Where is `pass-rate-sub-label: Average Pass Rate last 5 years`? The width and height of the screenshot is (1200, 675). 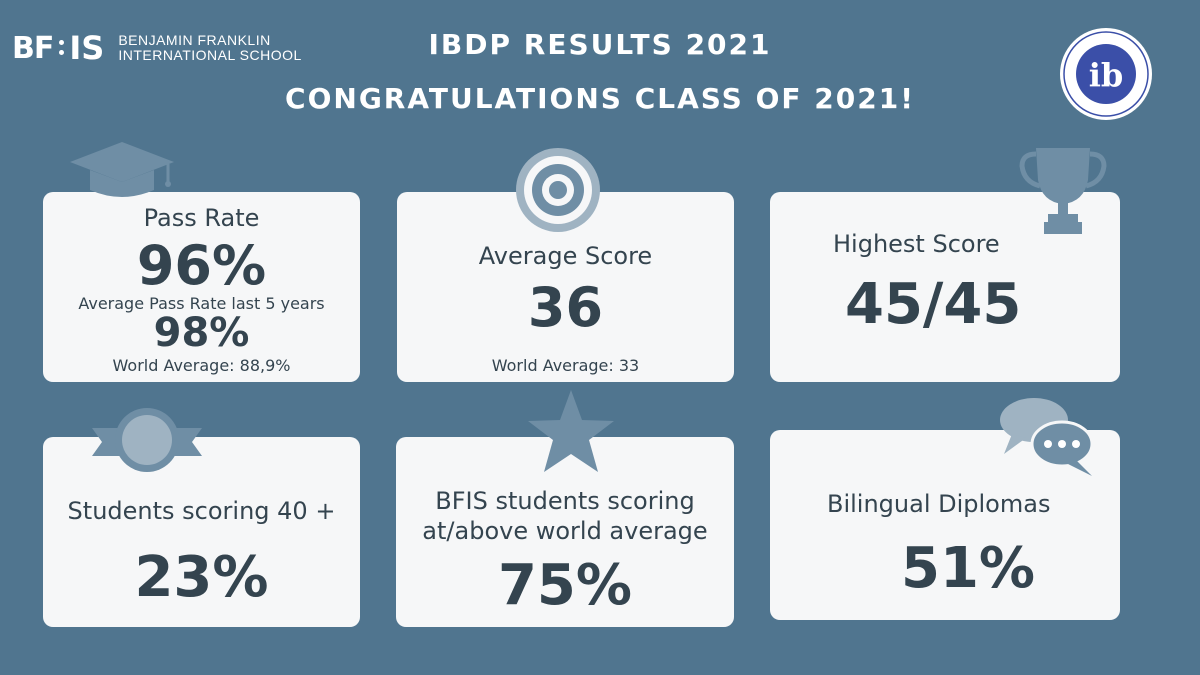
pass-rate-sub-label: Average Pass Rate last 5 years is located at coordinates (201, 303).